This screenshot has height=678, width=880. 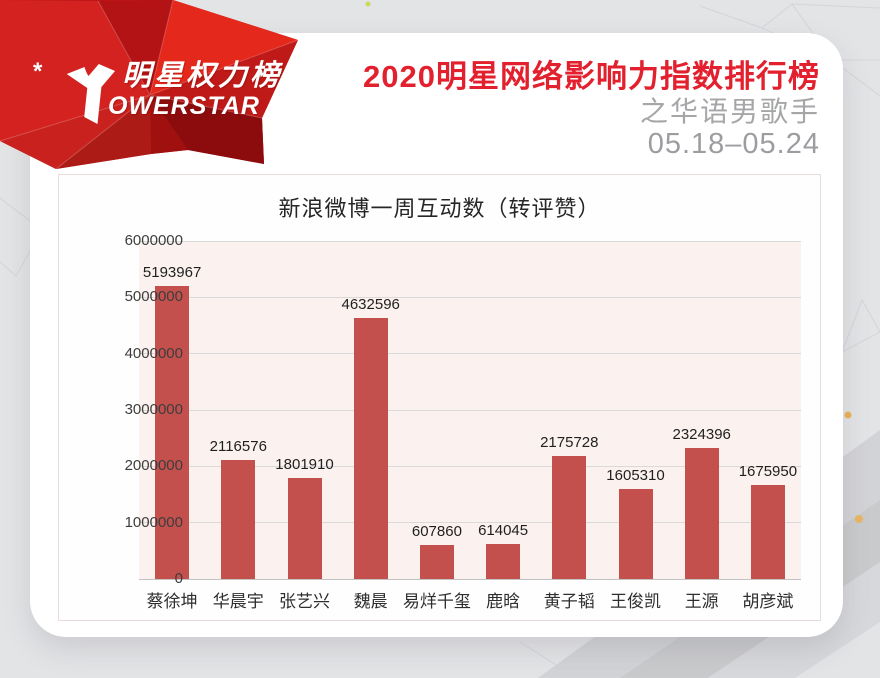 I want to click on header: 2020明星网络影响力指数排行榜 之华语男歌手 05.18–05.24, so click(x=591, y=109).